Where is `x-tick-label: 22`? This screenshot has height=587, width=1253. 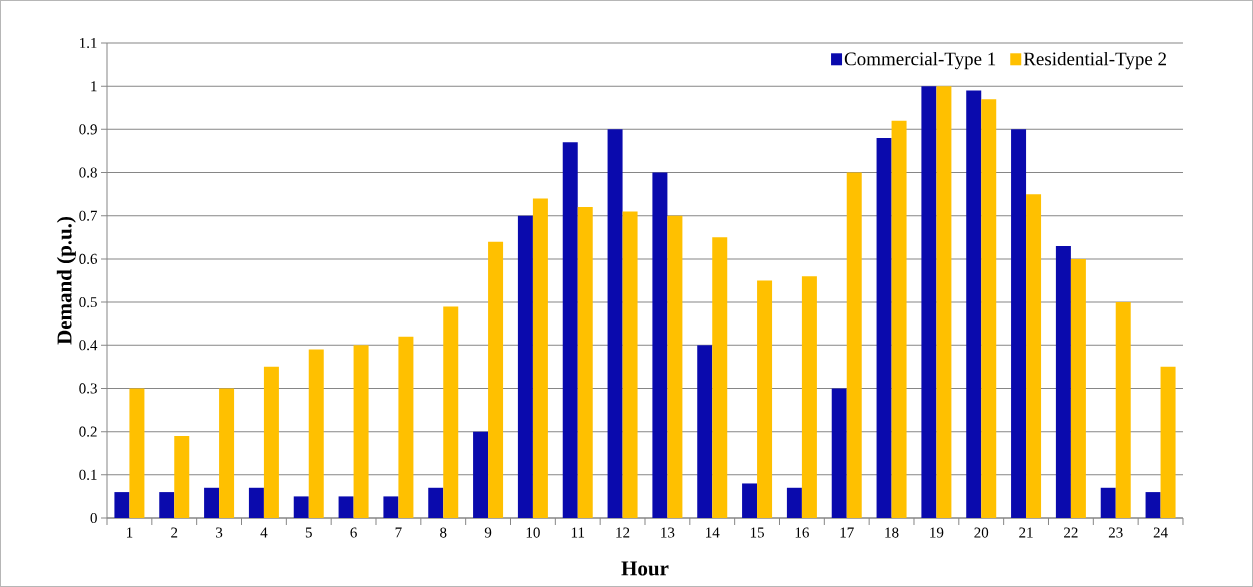
x-tick-label: 22 is located at coordinates (1071, 532).